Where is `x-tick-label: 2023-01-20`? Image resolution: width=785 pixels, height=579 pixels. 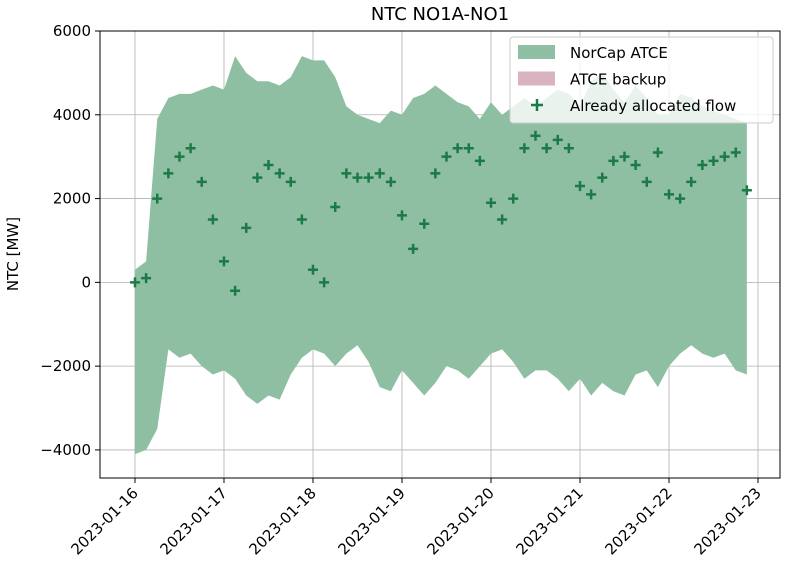 x-tick-label: 2023-01-20 is located at coordinates (460, 521).